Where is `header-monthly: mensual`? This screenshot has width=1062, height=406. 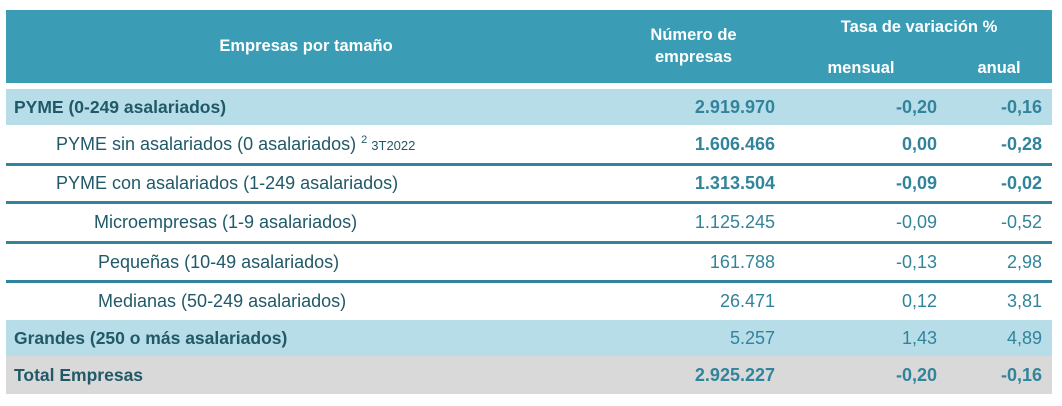 header-monthly: mensual is located at coordinates (861, 68).